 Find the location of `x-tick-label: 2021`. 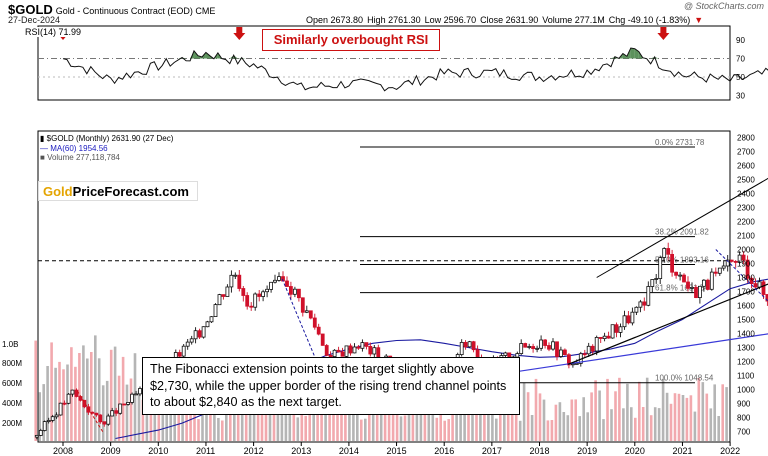

x-tick-label: 2021 is located at coordinates (682, 451).